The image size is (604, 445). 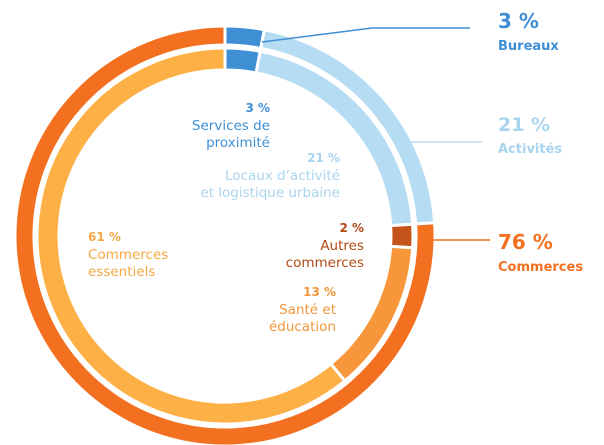 What do you see at coordinates (128, 263) in the screenshot?
I see `category-label: Commerces essentiels` at bounding box center [128, 263].